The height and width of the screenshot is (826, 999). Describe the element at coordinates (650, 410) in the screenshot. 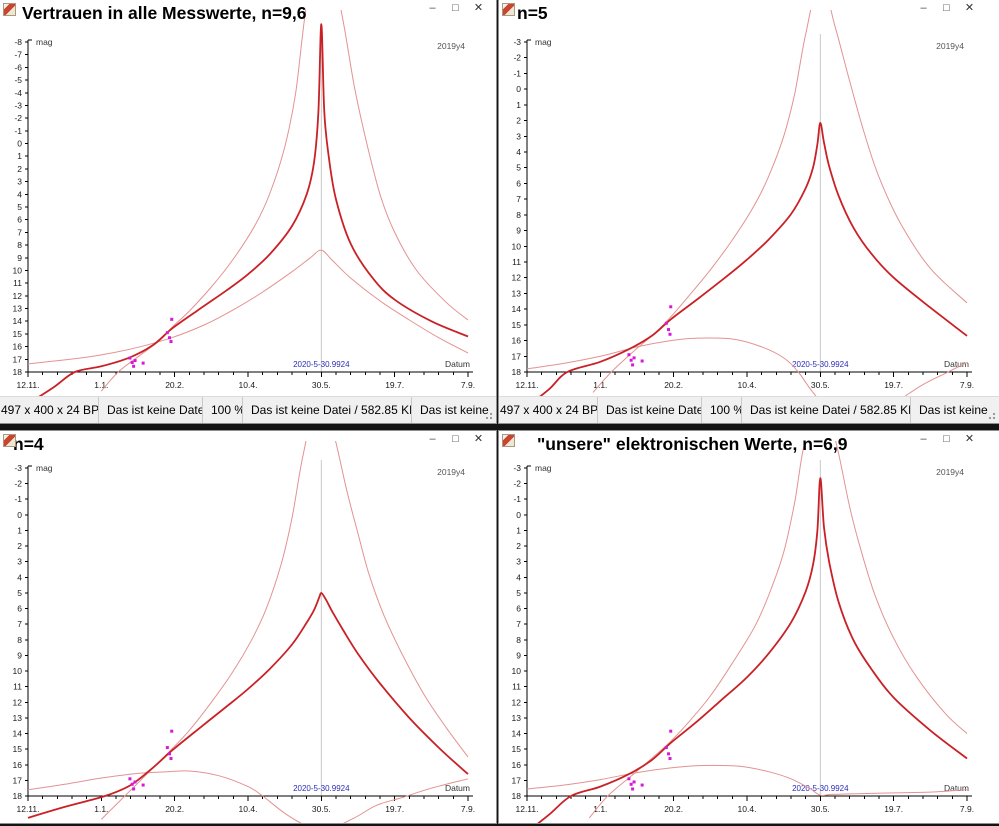

I see `status-file-name: Das ist keine Datei` at that location.